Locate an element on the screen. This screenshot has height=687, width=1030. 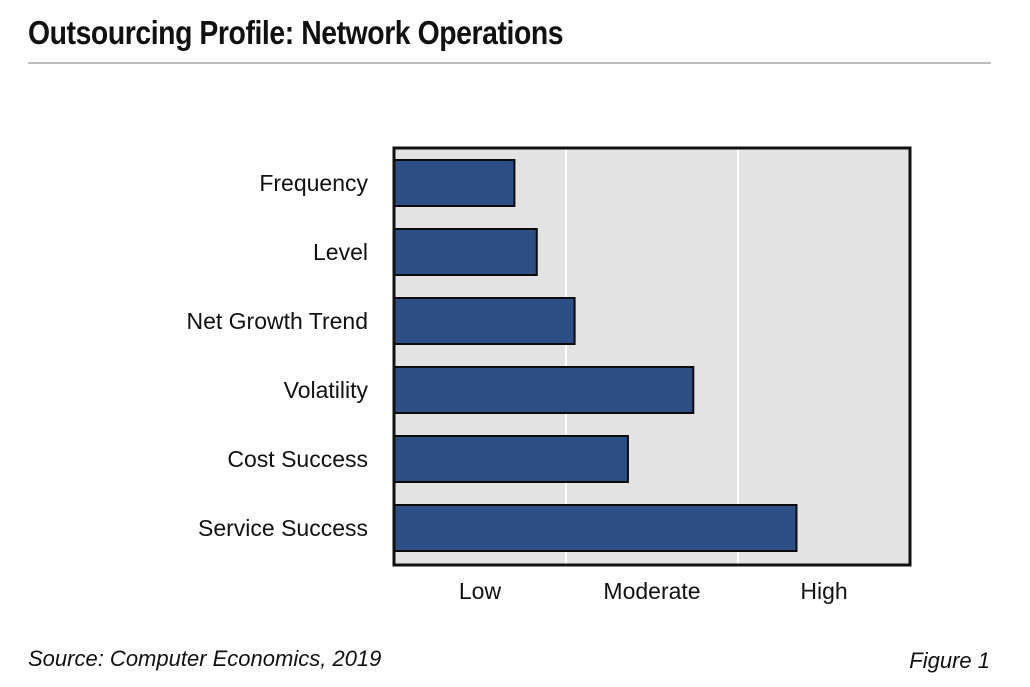
figure-label: Figure 1 is located at coordinates (949, 660).